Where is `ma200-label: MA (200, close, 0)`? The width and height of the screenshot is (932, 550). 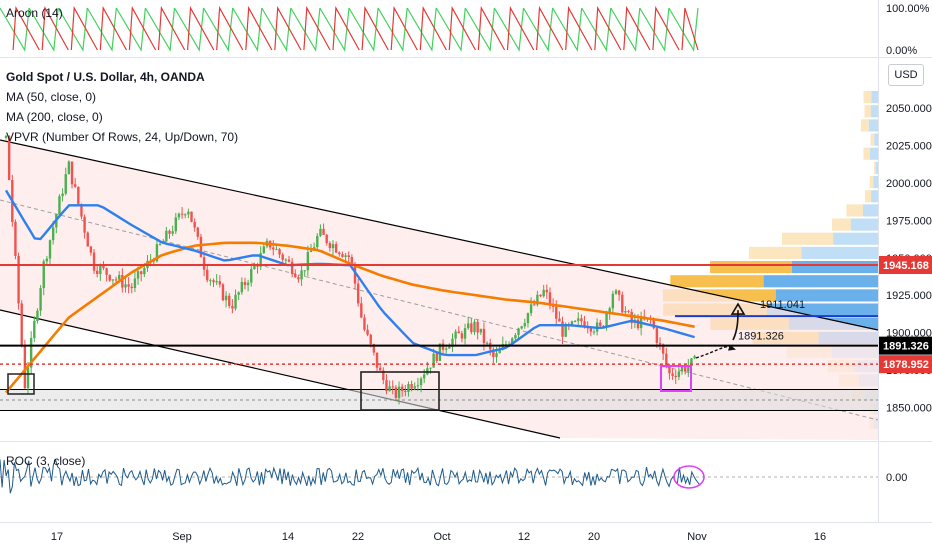 ma200-label: MA (200, close, 0) is located at coordinates (54, 117).